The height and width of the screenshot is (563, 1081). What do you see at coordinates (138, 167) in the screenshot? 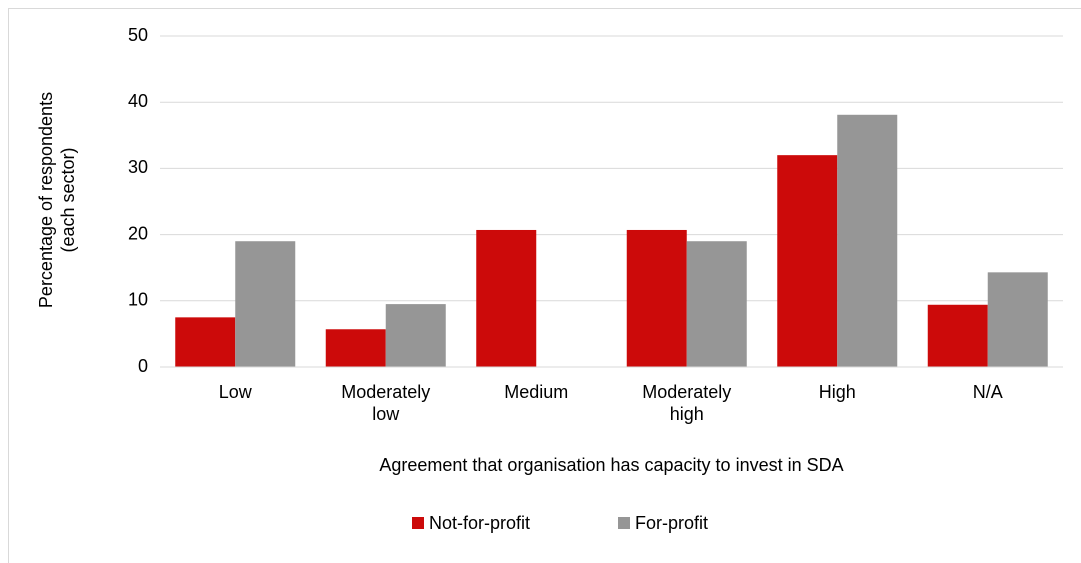
I see `y-tick-label: 30` at bounding box center [138, 167].